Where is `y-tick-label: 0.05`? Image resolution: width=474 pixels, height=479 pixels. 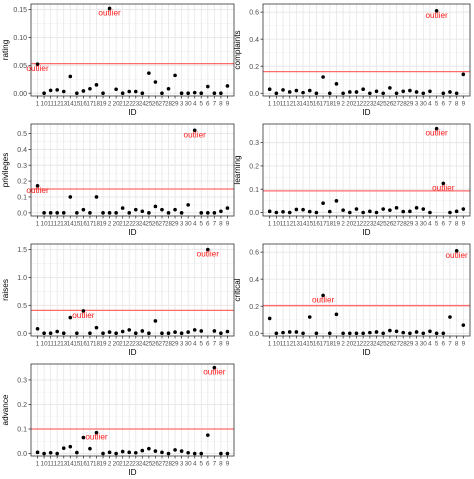
y-tick-label: 0.05 is located at coordinates (20, 66).